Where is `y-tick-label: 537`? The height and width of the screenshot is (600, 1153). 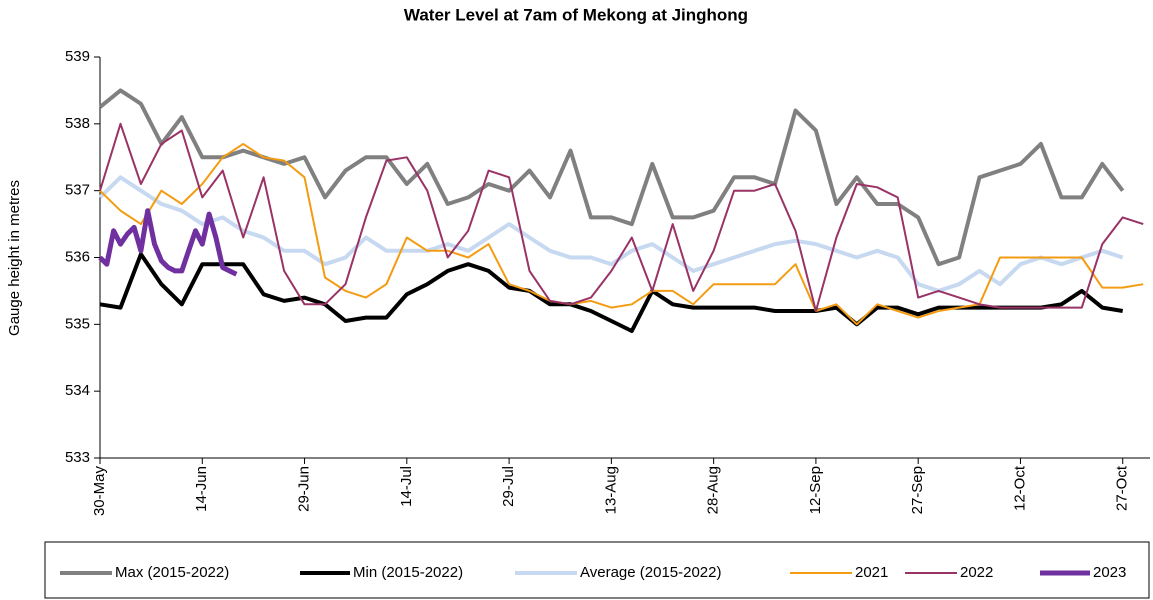
y-tick-label: 537 is located at coordinates (77, 190).